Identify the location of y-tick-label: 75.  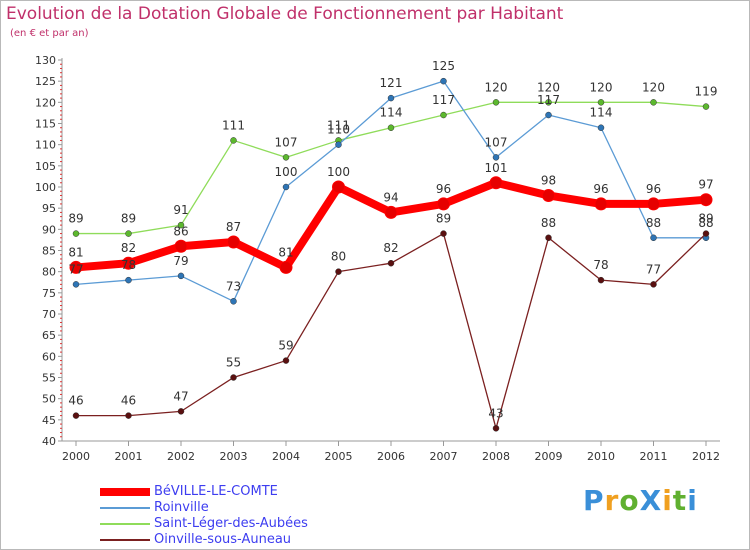
(49, 293).